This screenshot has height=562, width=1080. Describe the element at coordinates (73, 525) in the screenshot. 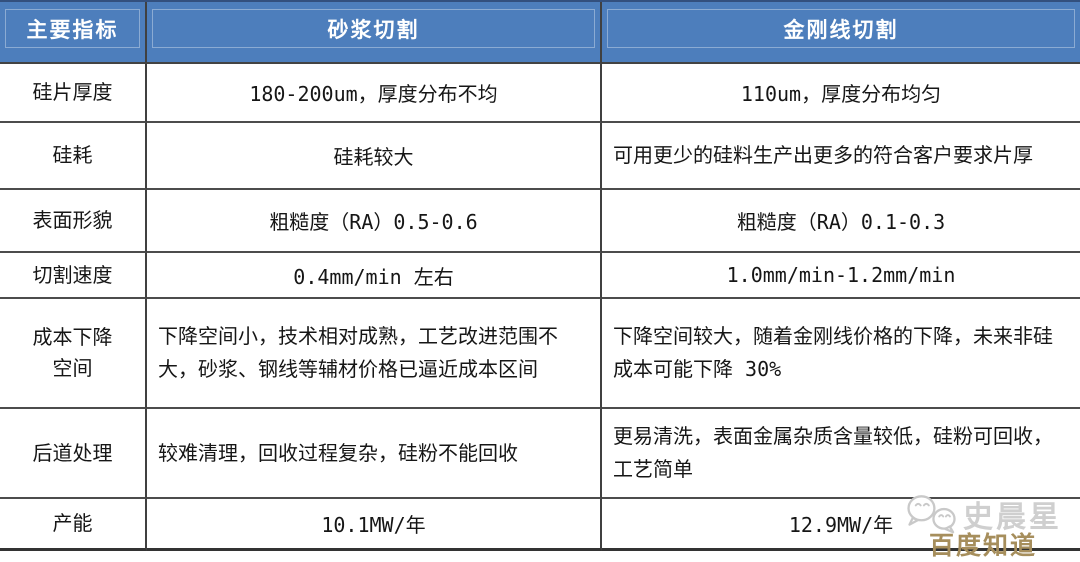

I see `row-indicator: 产能` at that location.